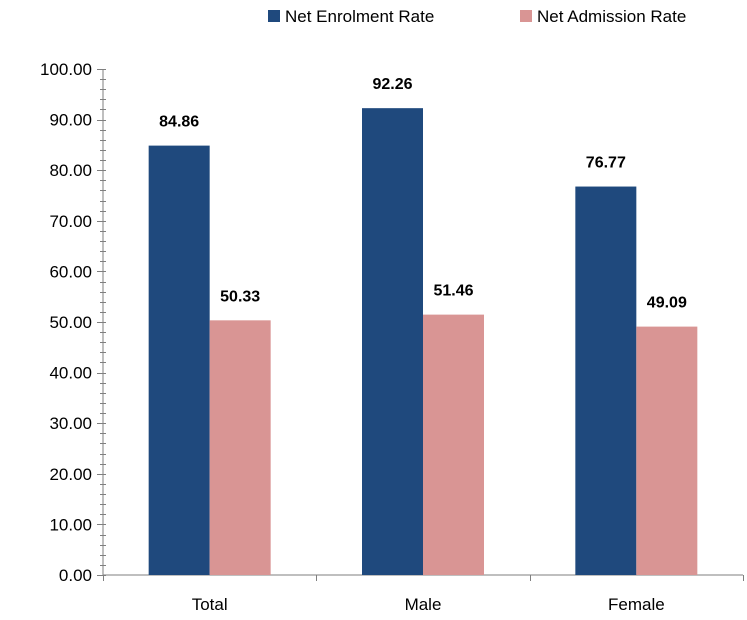 This screenshot has height=620, width=747. What do you see at coordinates (359, 16) in the screenshot?
I see `legend-label: Net Enrolment Rate` at bounding box center [359, 16].